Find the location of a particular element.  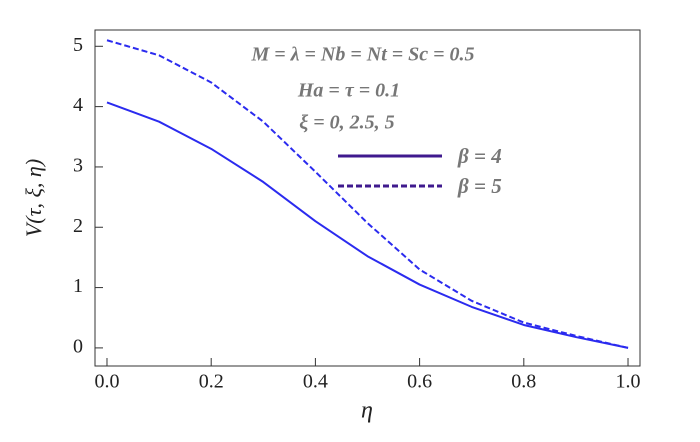

annotation: ξ = 0, 2.5, 5 is located at coordinates (346, 123).